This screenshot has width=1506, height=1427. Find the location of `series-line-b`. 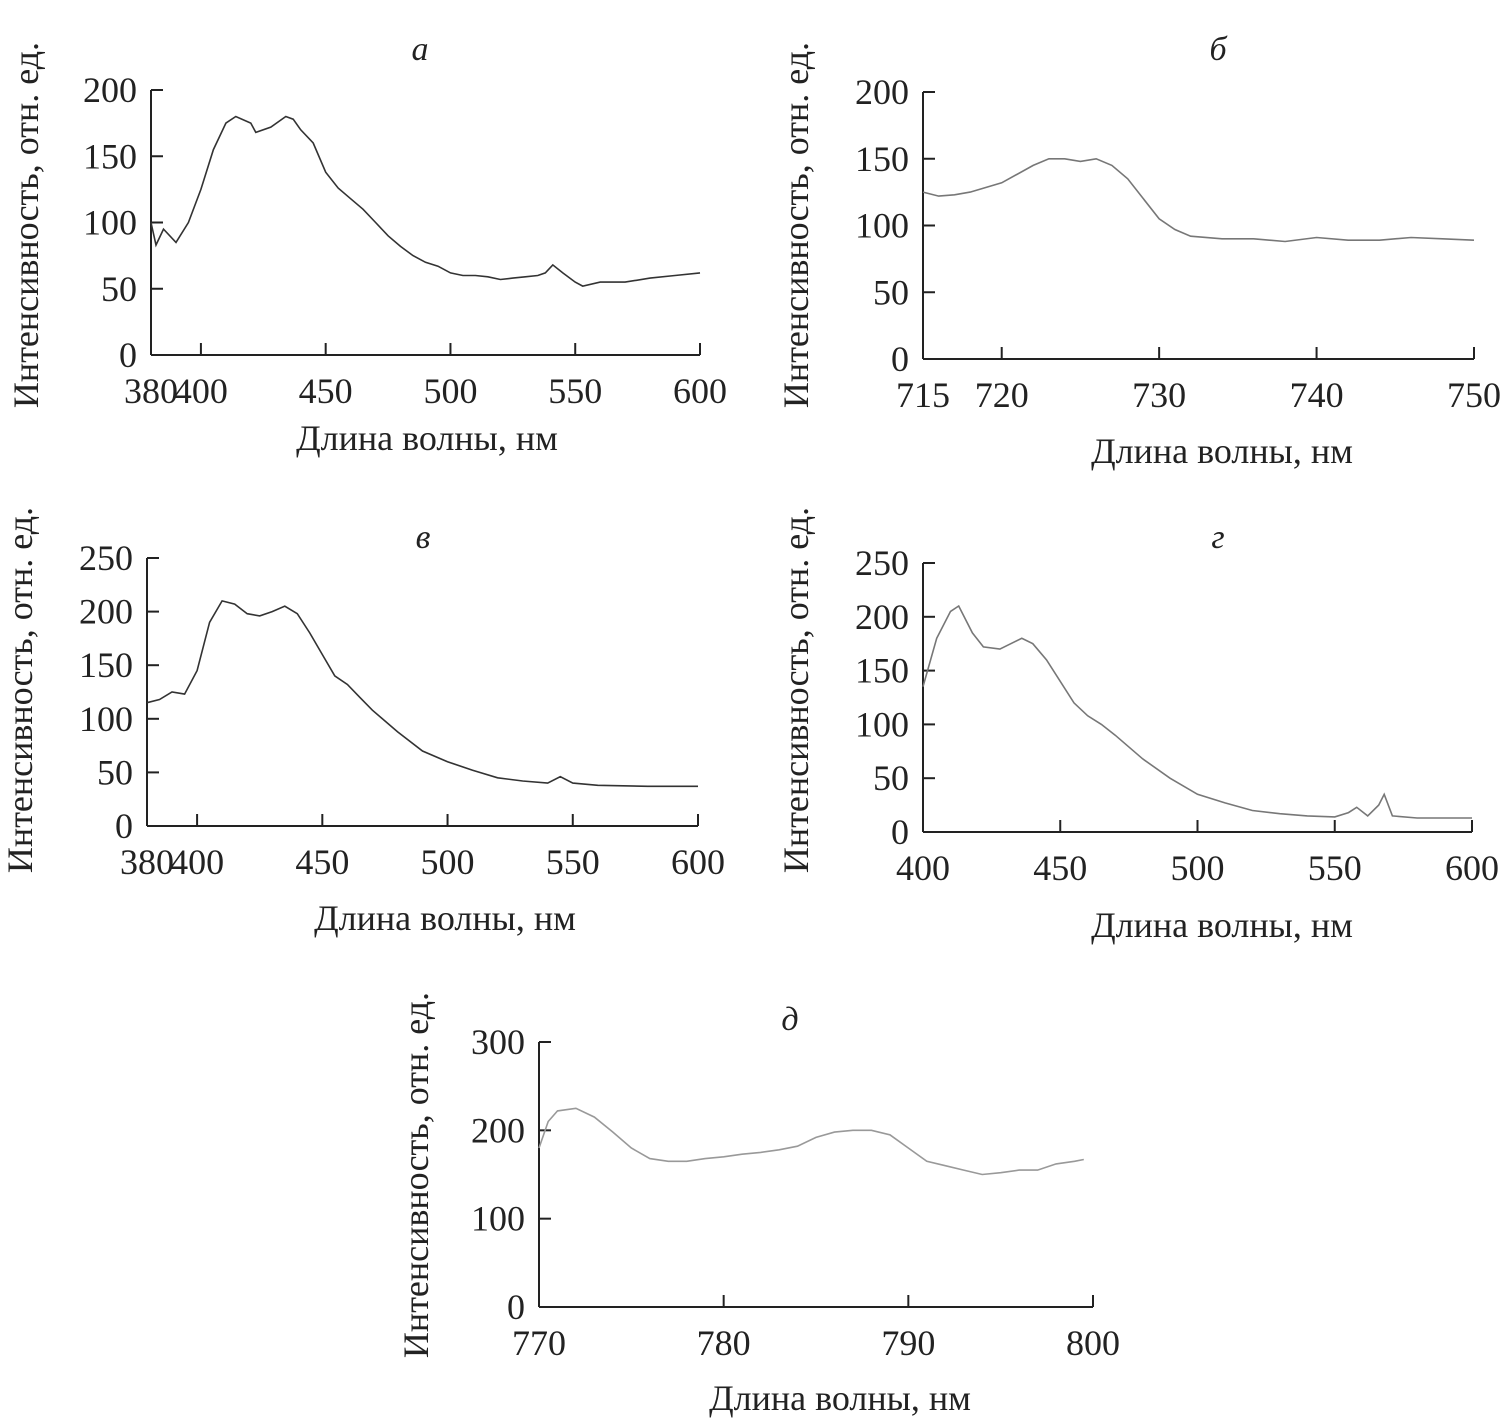

series-line-b is located at coordinates (1198, 200).